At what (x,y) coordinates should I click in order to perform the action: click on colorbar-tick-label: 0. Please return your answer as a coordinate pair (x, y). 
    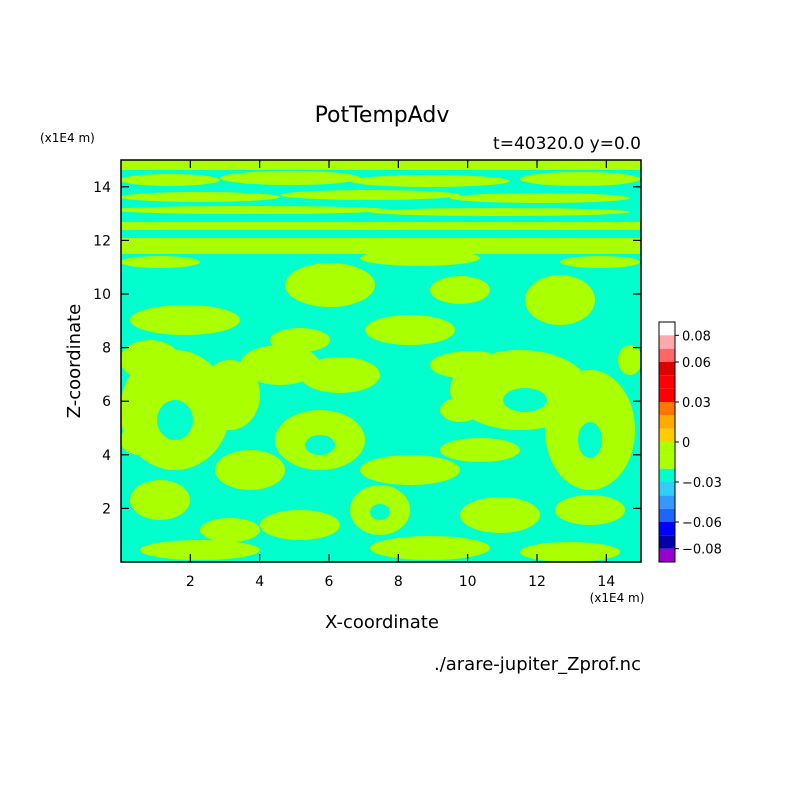
    Looking at the image, I should click on (686, 443).